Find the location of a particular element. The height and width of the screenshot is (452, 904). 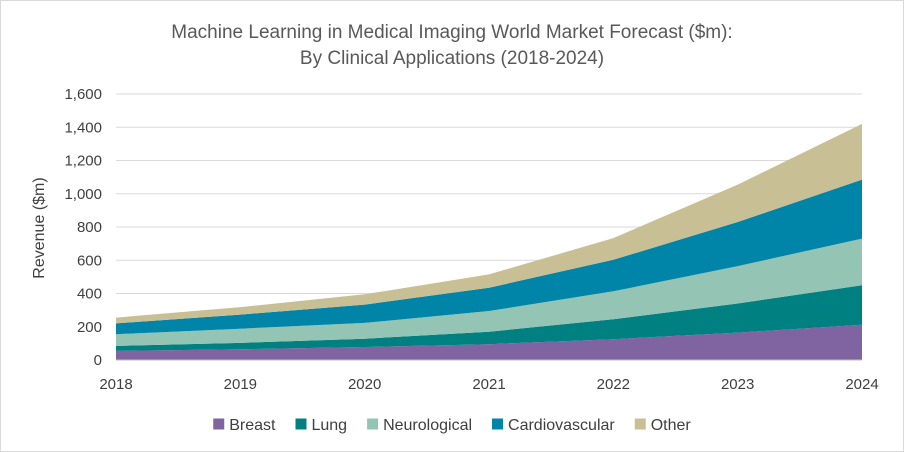

y-tick-label: 1,600 is located at coordinates (83, 94).